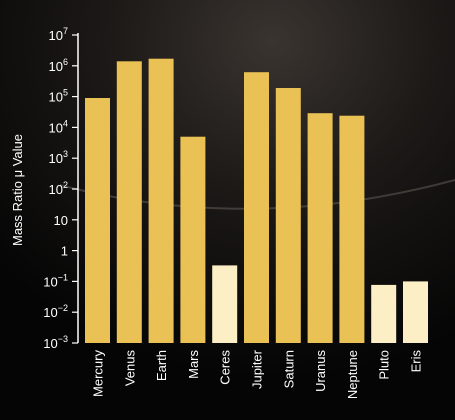 This screenshot has width=455, height=420. What do you see at coordinates (225, 304) in the screenshot?
I see `bar-ceres` at bounding box center [225, 304].